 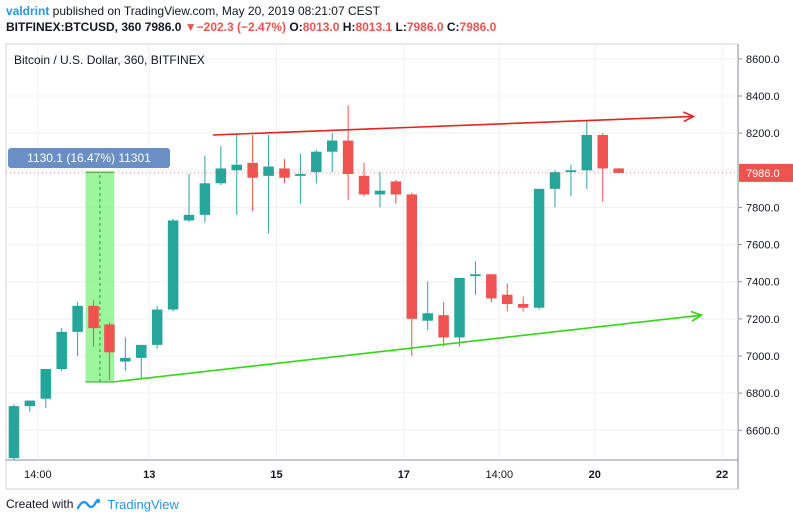 What do you see at coordinates (296, 27) in the screenshot?
I see `open-label: O:` at bounding box center [296, 27].